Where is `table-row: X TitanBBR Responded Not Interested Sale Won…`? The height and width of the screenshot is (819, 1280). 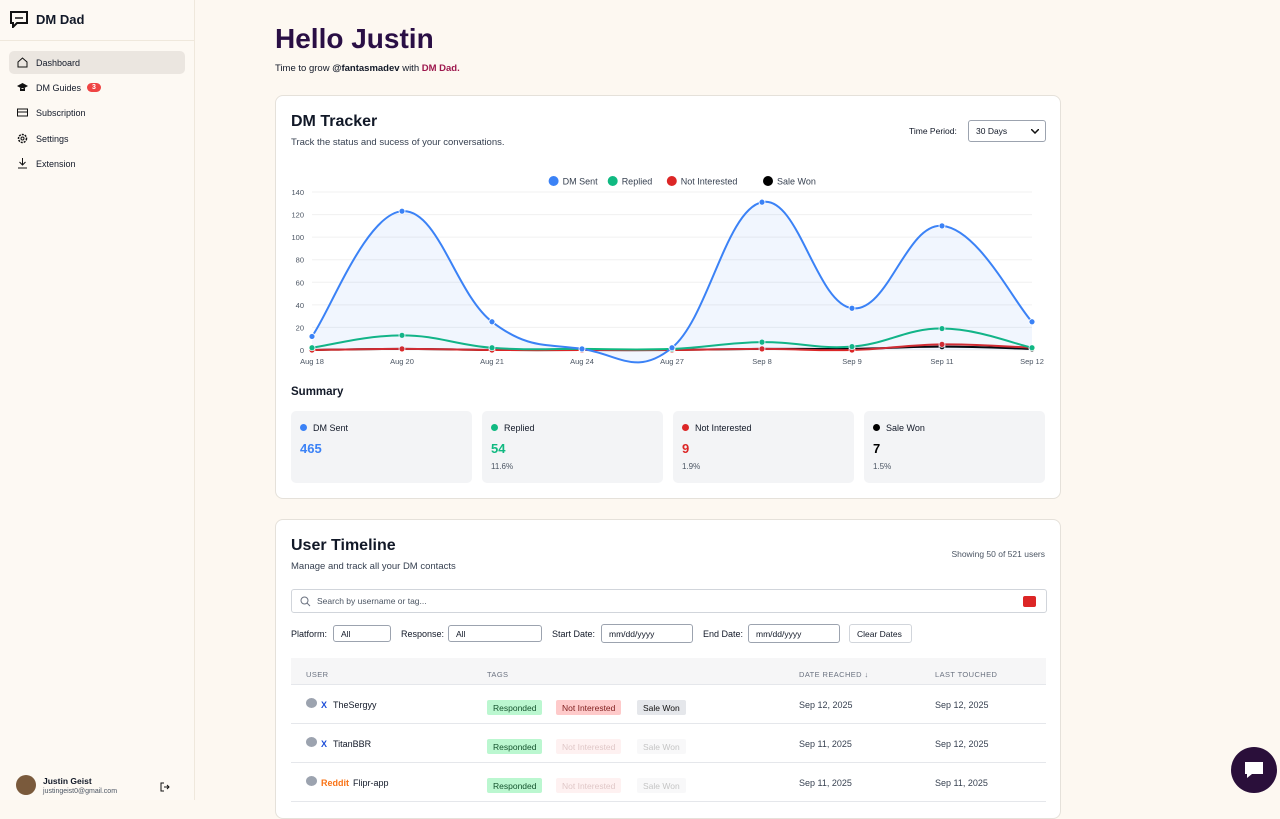
table-row: X TitanBBR Responded Not Interested Sale Won… is located at coordinates (668, 743).